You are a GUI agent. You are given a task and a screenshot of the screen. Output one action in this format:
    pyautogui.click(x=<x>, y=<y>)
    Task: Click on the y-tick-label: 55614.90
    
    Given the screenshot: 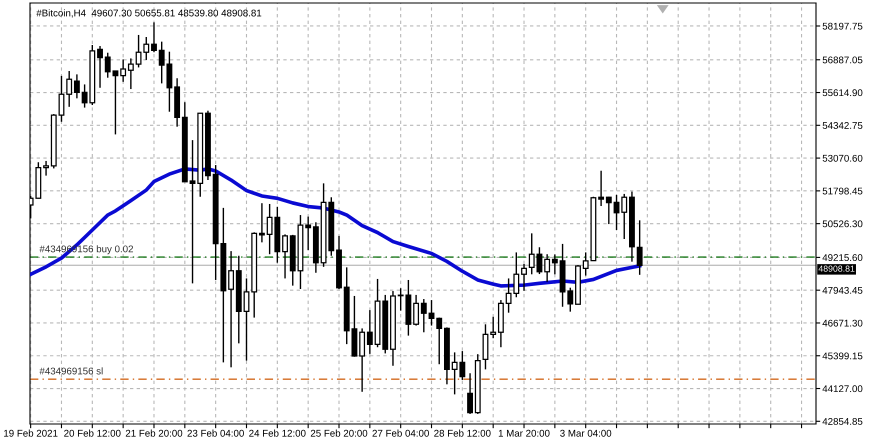 What is the action you would take?
    pyautogui.click(x=842, y=92)
    